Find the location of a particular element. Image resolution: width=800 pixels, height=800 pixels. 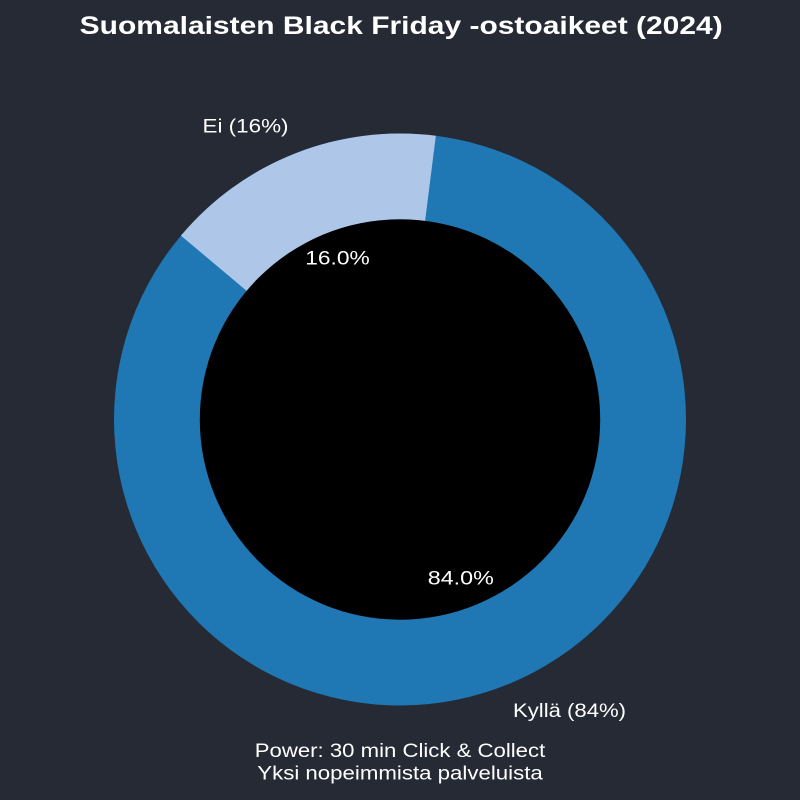

svg-text: Ei (16%) is located at coordinates (246, 126).